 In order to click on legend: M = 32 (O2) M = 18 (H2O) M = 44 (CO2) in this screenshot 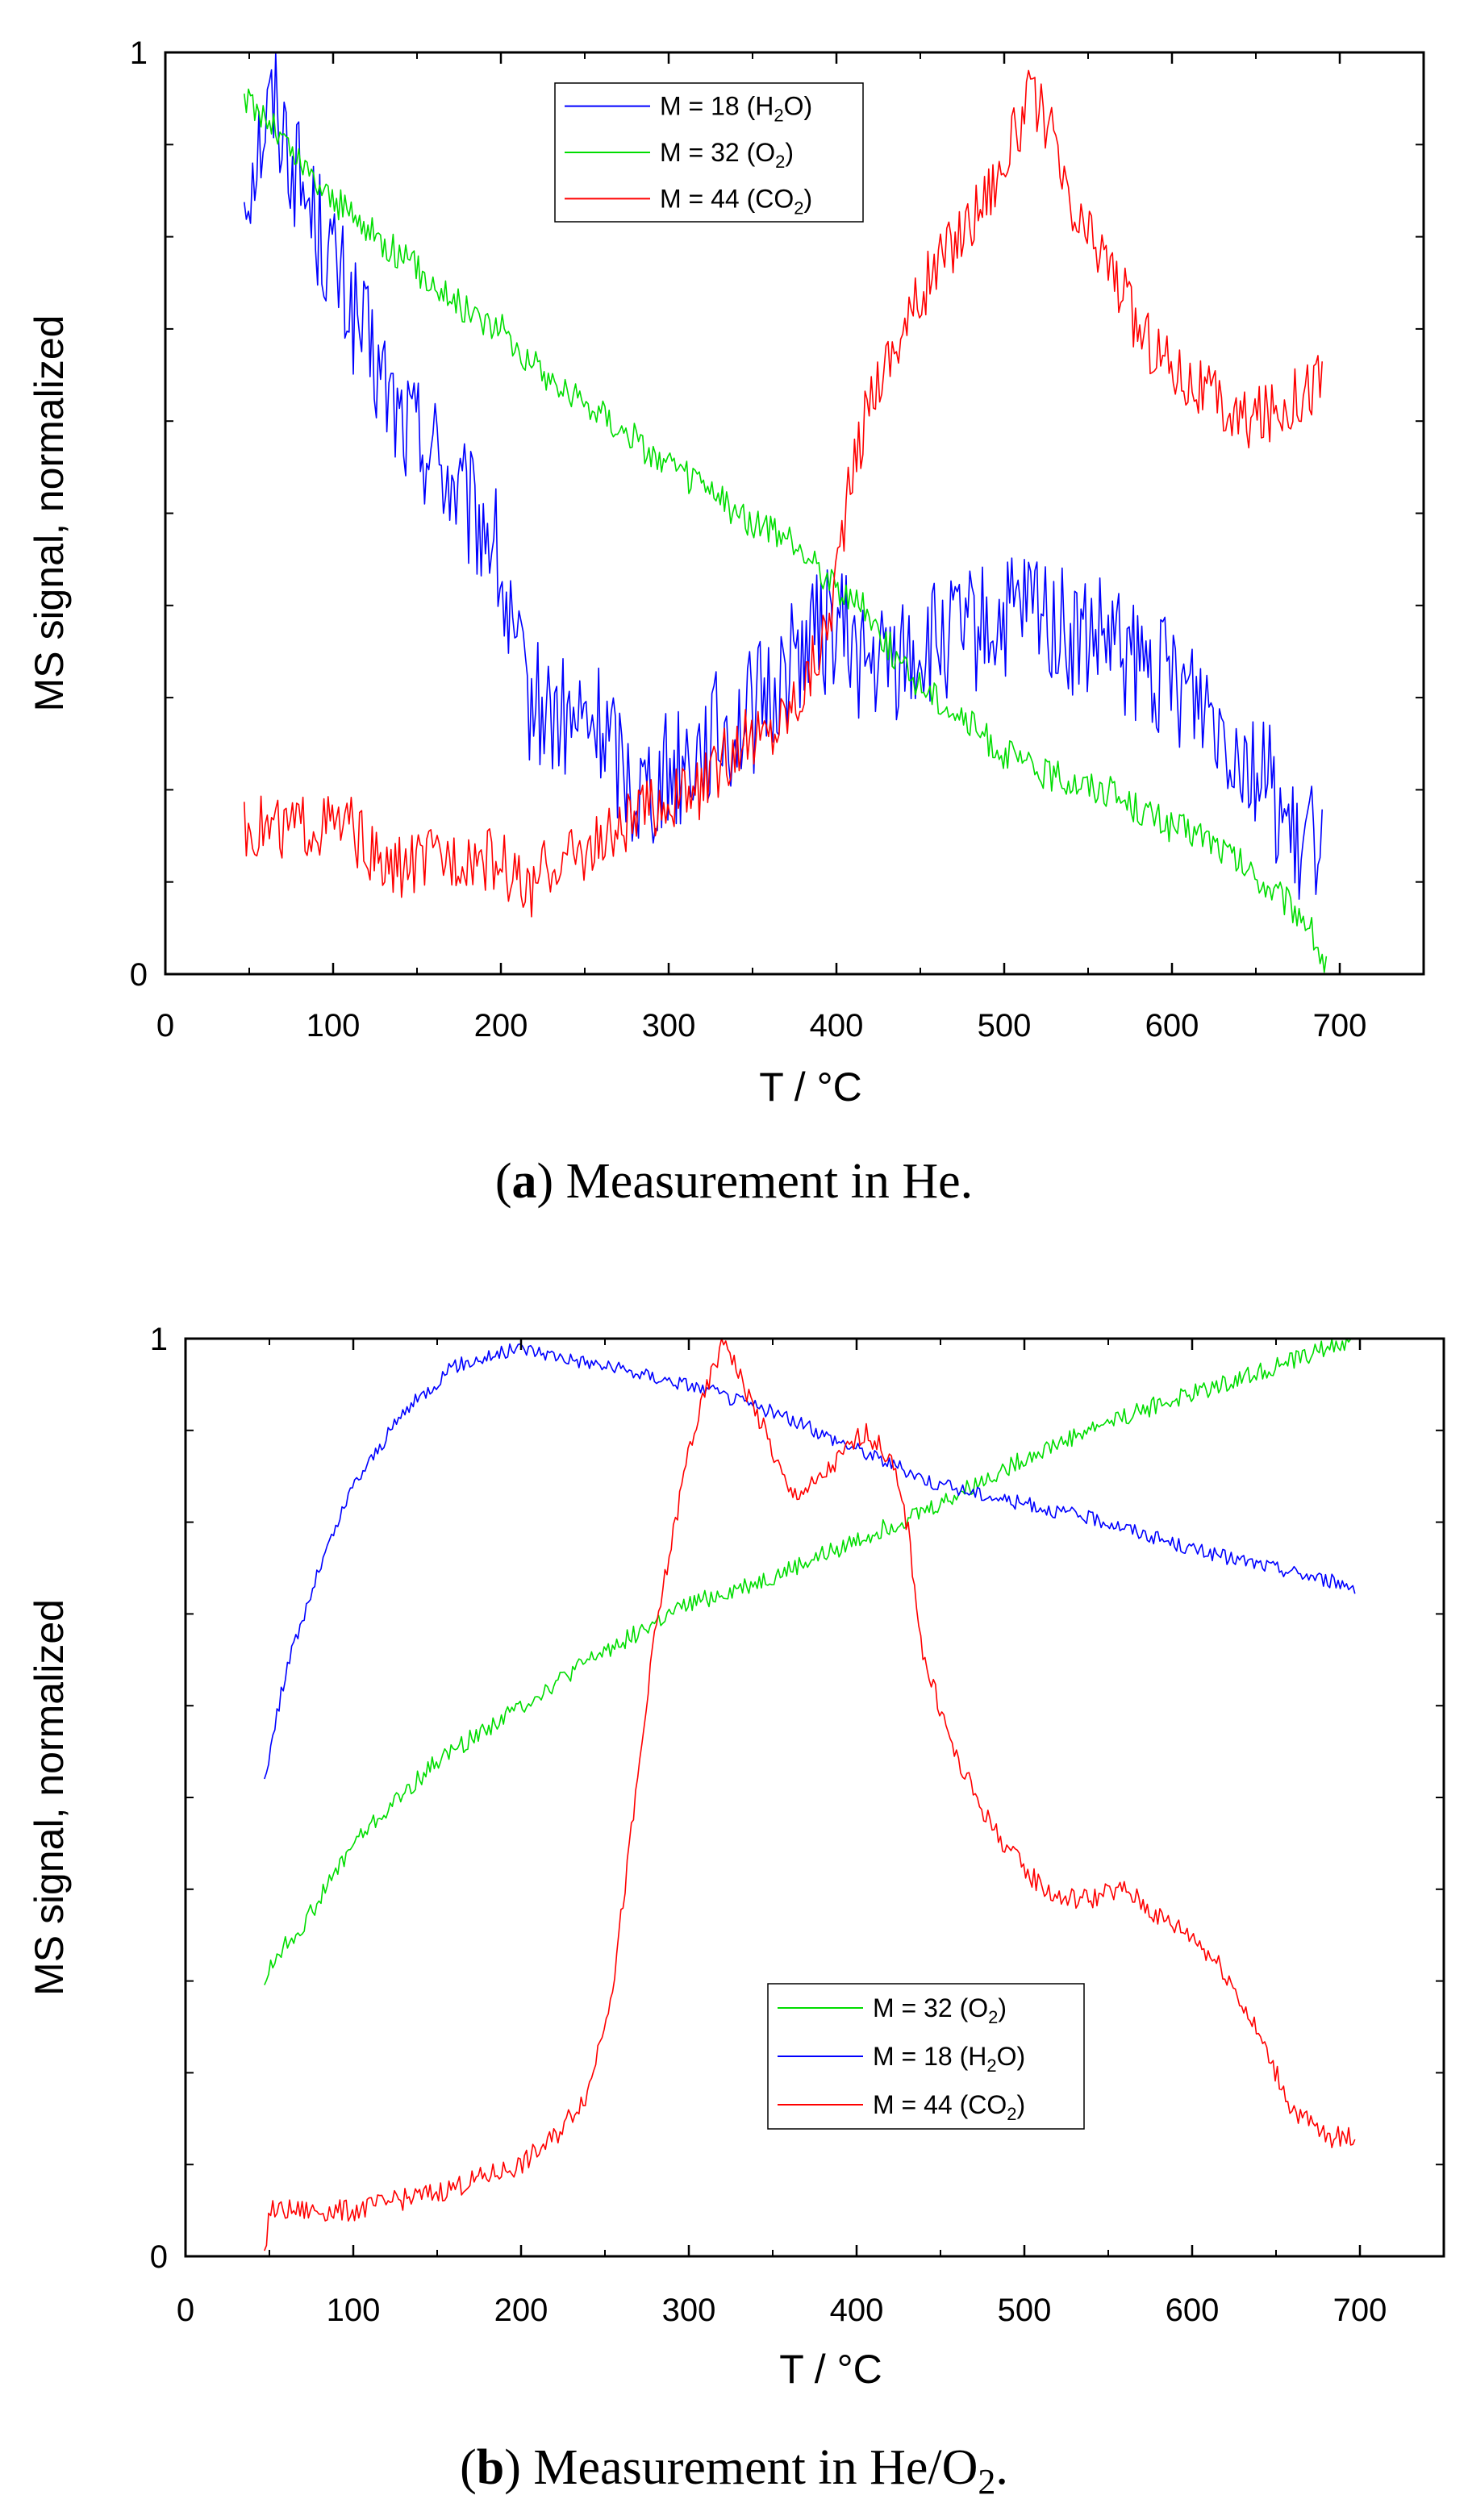, I will do `click(926, 2056)`.